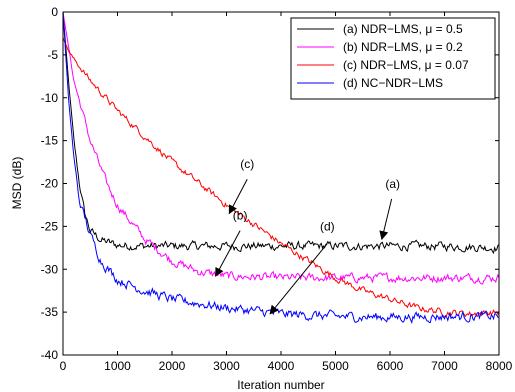  Describe the element at coordinates (172, 366) in the screenshot. I see `x-tick-label: 2000` at that location.